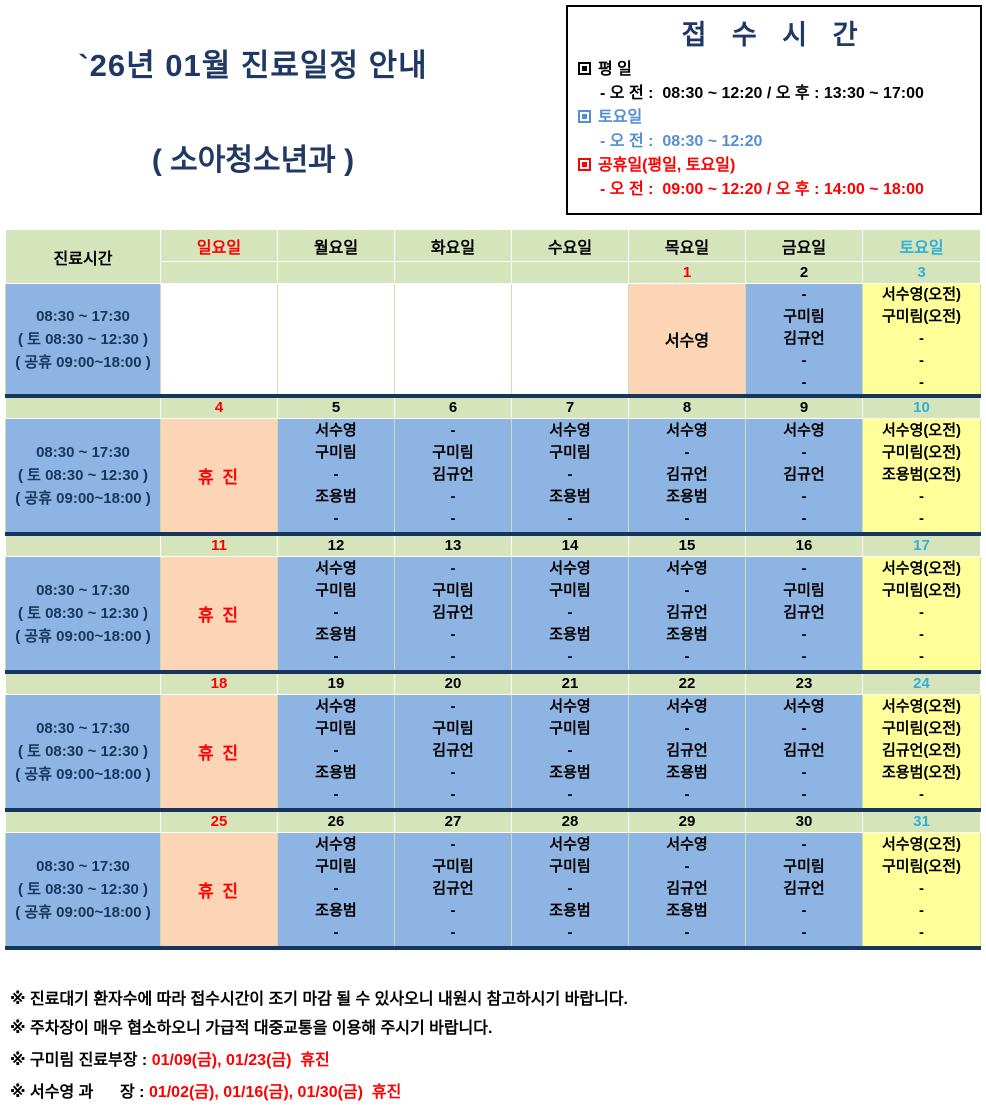  I want to click on schedule-cell, so click(453, 340).